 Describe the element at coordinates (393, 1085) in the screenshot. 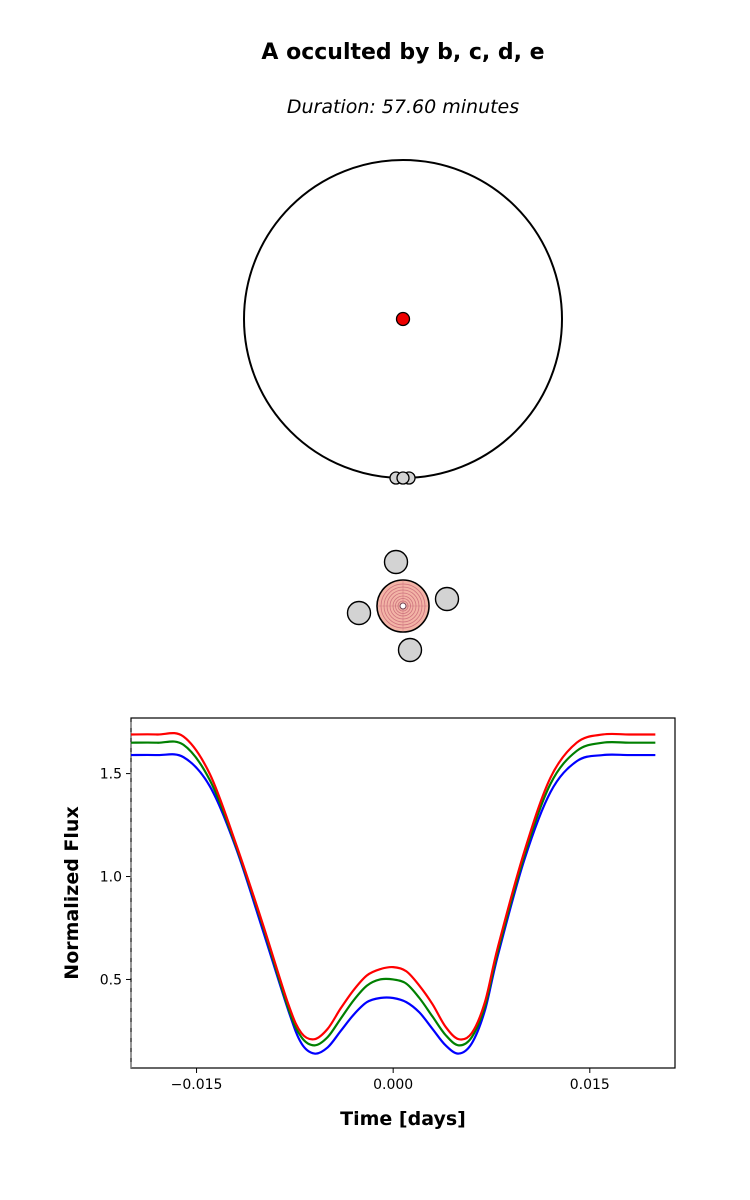

I see `x-tick-label: 0.000` at that location.